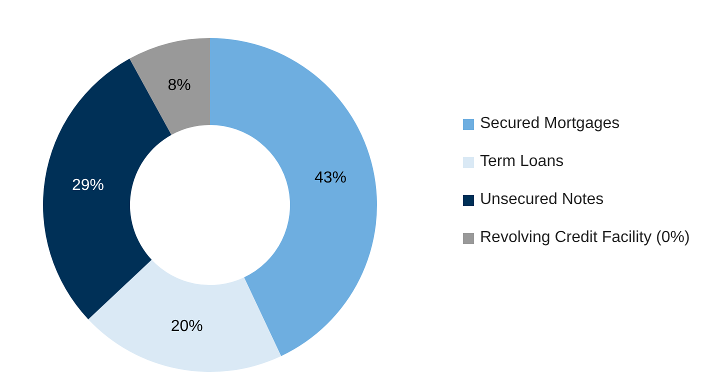 This screenshot has height=384, width=718. What do you see at coordinates (88, 185) in the screenshot?
I see `data-label: 29%` at bounding box center [88, 185].